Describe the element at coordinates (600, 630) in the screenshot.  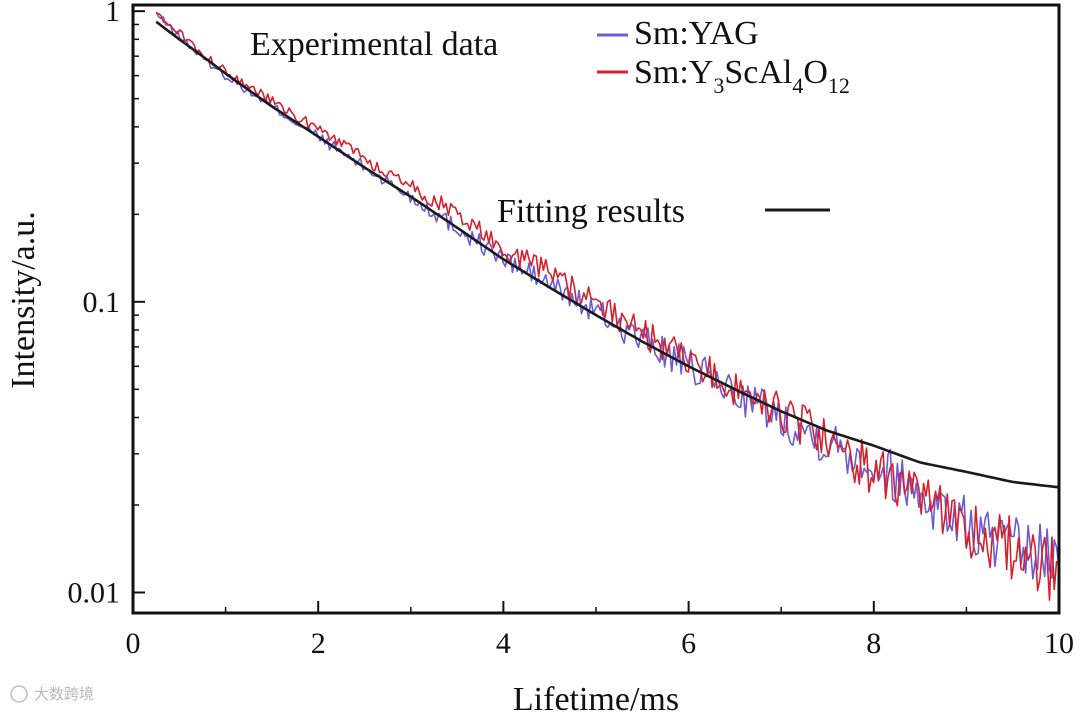
I see `x-axis-ticks: 0 2 4 6 8 10` at that location.